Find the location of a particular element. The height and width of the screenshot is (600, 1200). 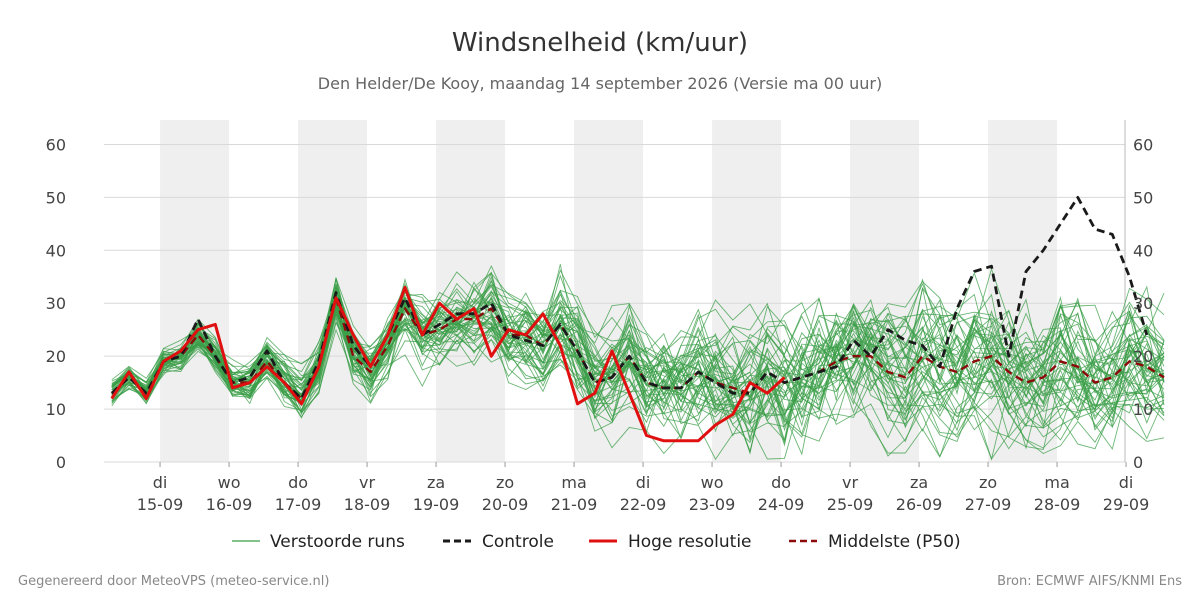

y-tick-label-right: 0 is located at coordinates (1138, 462).